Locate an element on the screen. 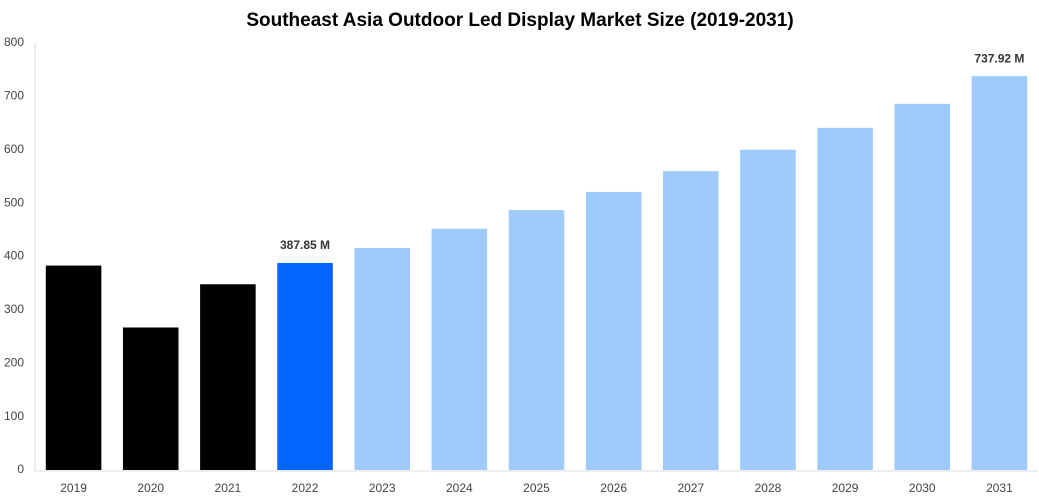 The width and height of the screenshot is (1039, 500). y-tick-label: 500 is located at coordinates (14, 202).